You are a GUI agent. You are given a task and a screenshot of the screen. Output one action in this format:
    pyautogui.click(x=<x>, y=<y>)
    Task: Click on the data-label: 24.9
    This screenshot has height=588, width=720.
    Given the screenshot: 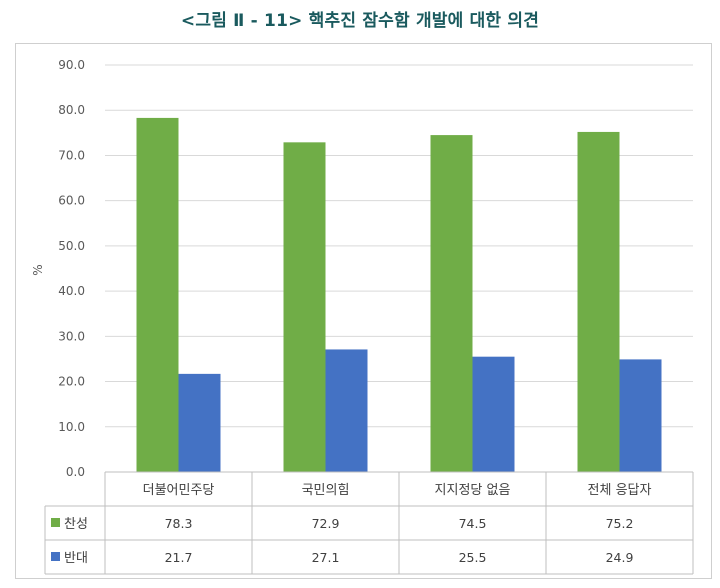 What is the action you would take?
    pyautogui.click(x=620, y=557)
    